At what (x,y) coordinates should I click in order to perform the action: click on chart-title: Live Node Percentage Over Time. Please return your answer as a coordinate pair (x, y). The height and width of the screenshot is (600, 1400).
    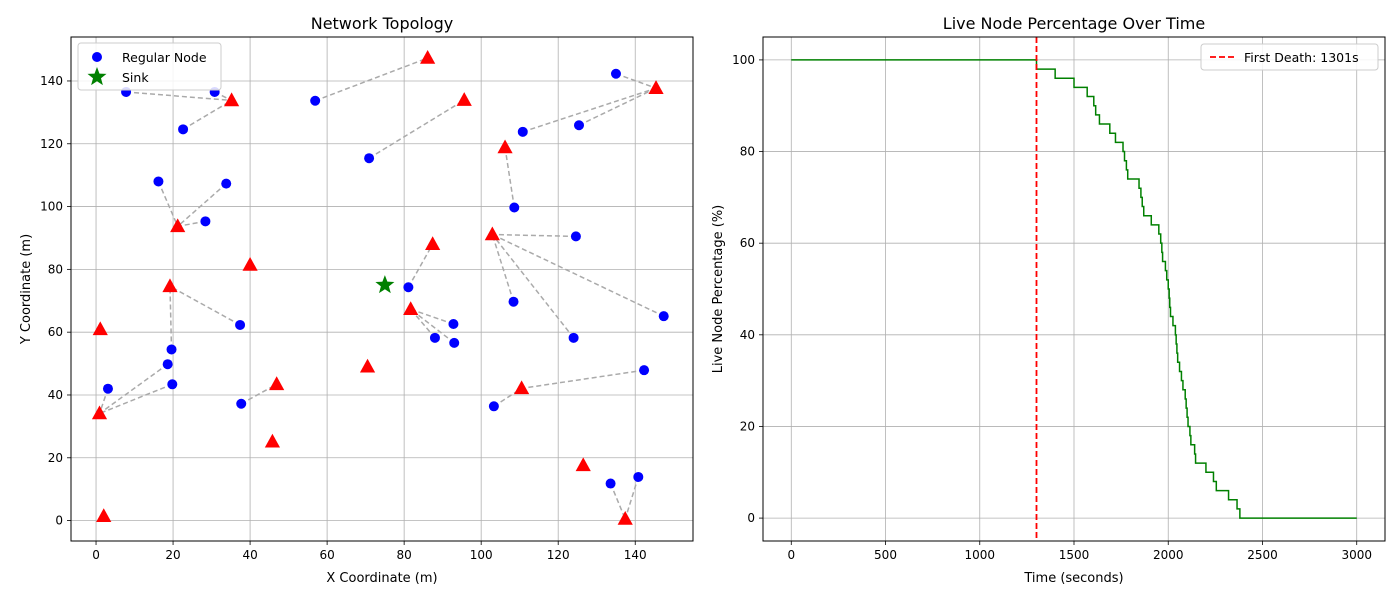
    Looking at the image, I should click on (1074, 23).